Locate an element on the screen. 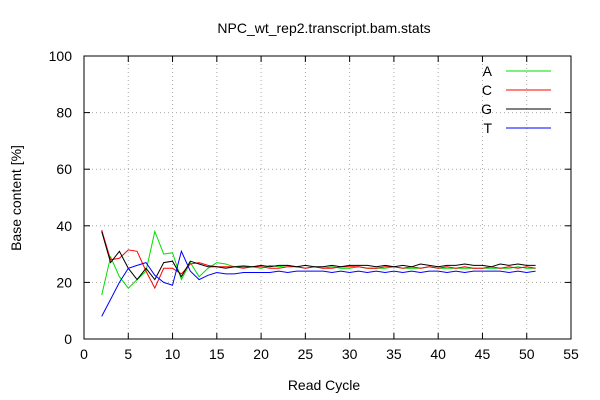 This screenshot has height=400, width=600. x-tick-label: 45 is located at coordinates (483, 354).